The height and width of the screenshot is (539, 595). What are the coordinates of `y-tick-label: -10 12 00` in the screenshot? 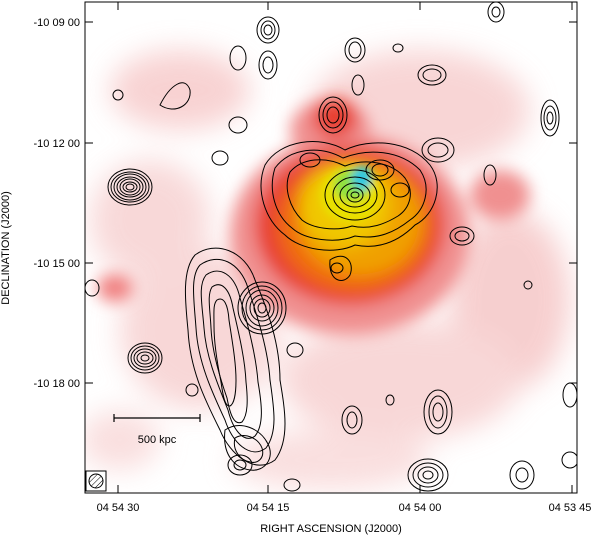 It's located at (57, 144).